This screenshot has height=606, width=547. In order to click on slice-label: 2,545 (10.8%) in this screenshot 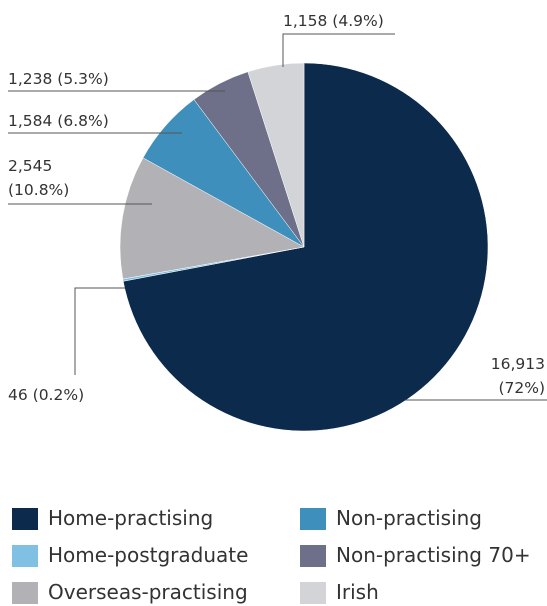, I will do `click(39, 178)`.